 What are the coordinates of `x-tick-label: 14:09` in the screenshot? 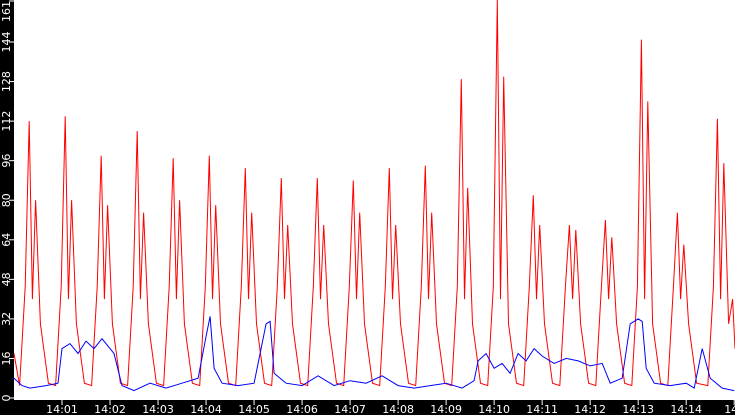 It's located at (446, 409).